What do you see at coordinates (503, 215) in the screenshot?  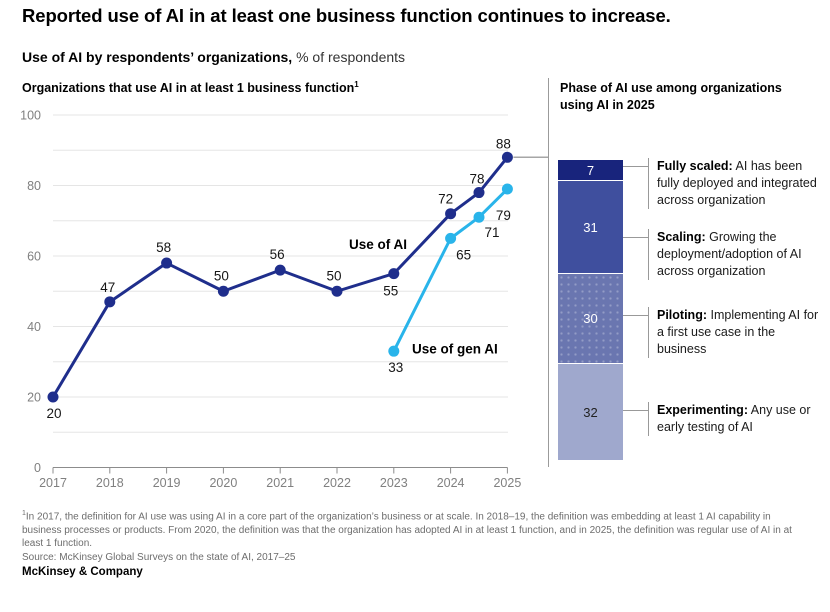 I see `data-label: 79` at bounding box center [503, 215].